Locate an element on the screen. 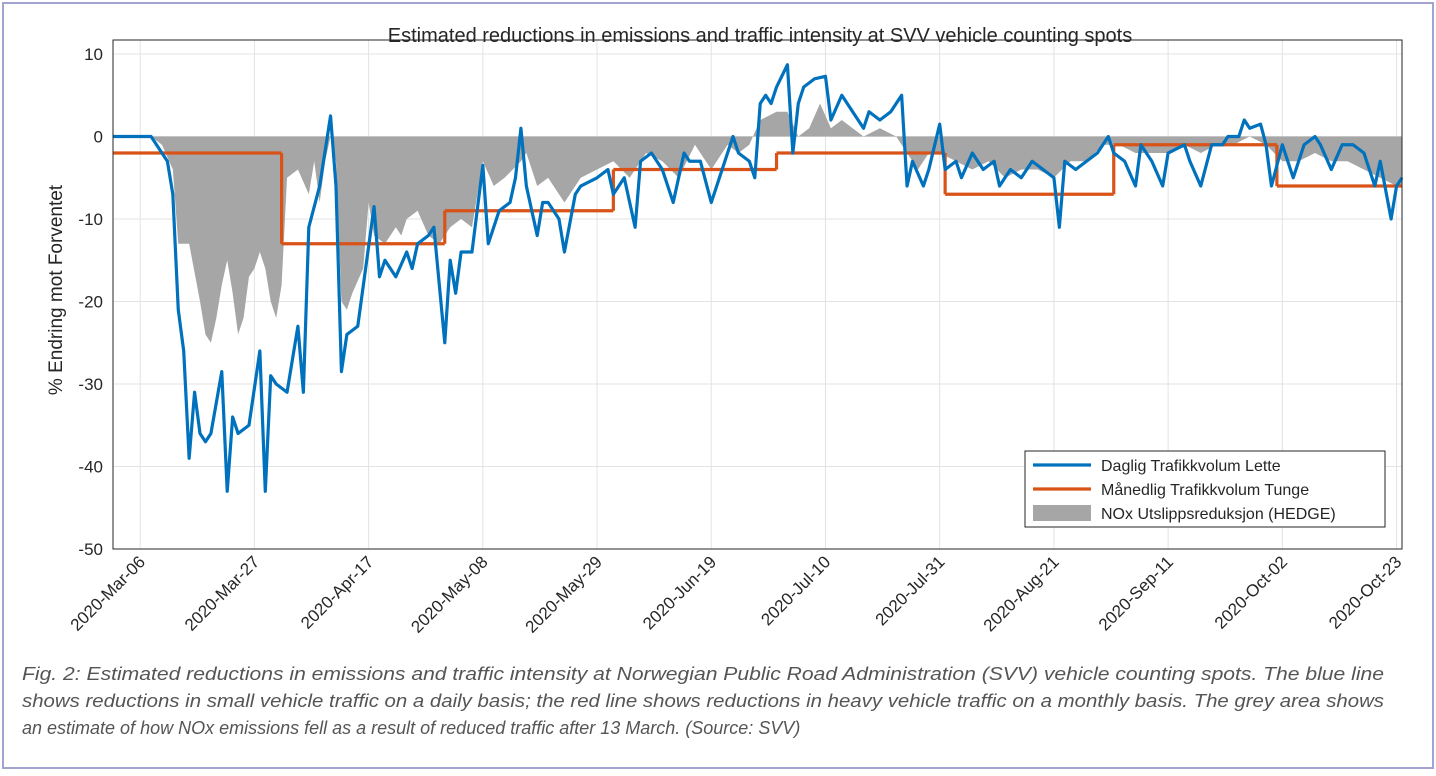 The image size is (1436, 776). y-tick-label: -40 is located at coordinates (90, 467).